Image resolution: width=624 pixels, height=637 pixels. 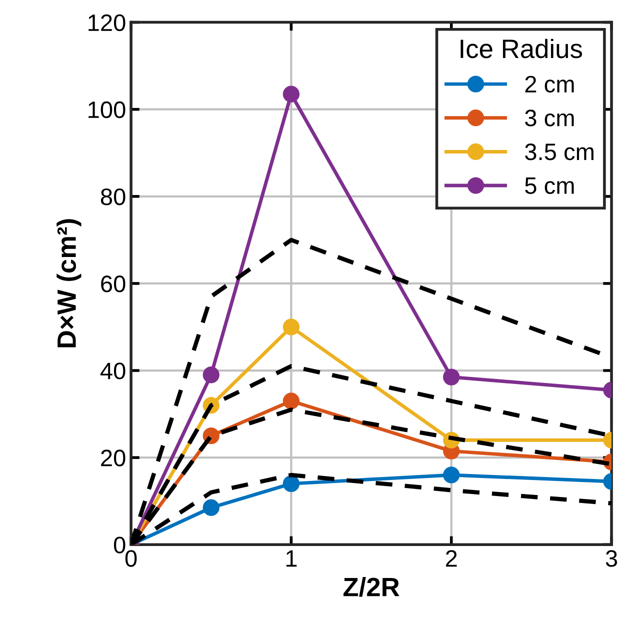 I want to click on x-tick-label: 3, so click(x=612, y=558).